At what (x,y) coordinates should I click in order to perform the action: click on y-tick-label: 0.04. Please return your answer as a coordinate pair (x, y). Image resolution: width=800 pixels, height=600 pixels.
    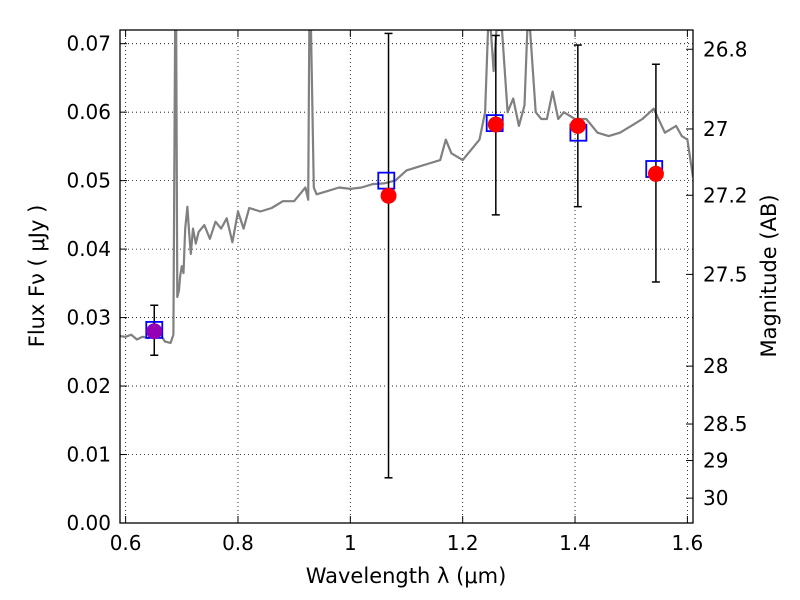
    Looking at the image, I should click on (88, 249).